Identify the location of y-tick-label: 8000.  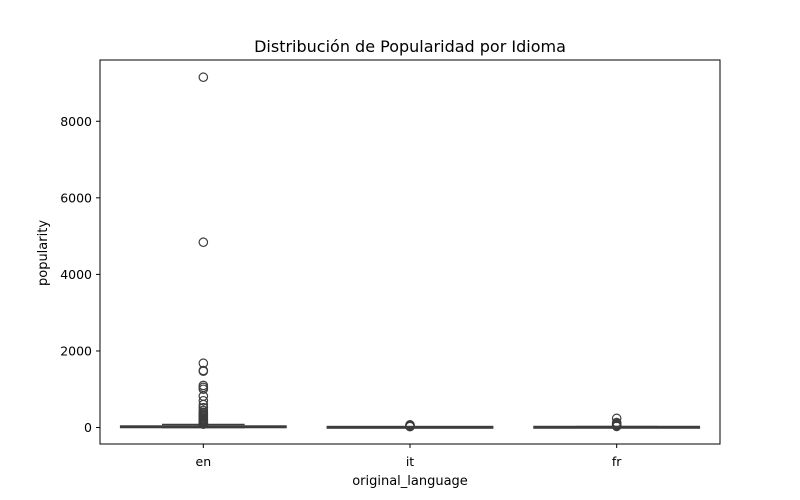
(76, 121).